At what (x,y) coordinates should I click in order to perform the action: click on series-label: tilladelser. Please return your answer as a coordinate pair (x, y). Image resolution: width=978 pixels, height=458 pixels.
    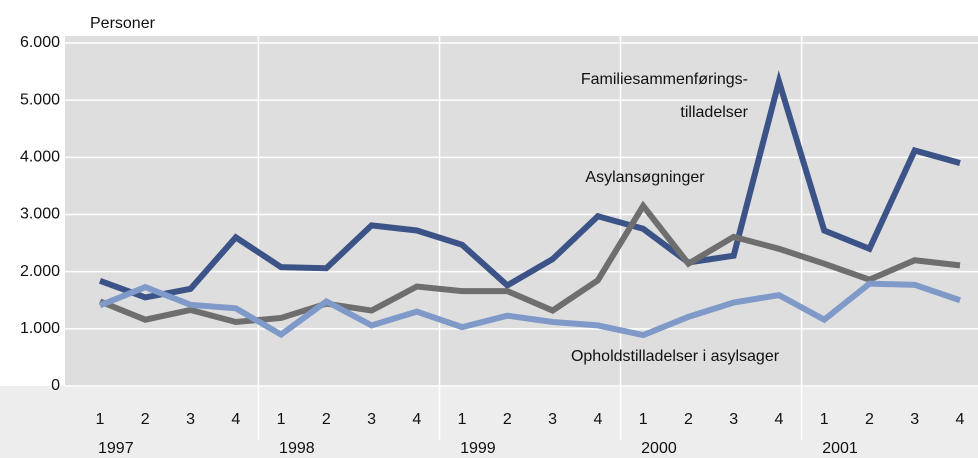
    Looking at the image, I should click on (714, 112).